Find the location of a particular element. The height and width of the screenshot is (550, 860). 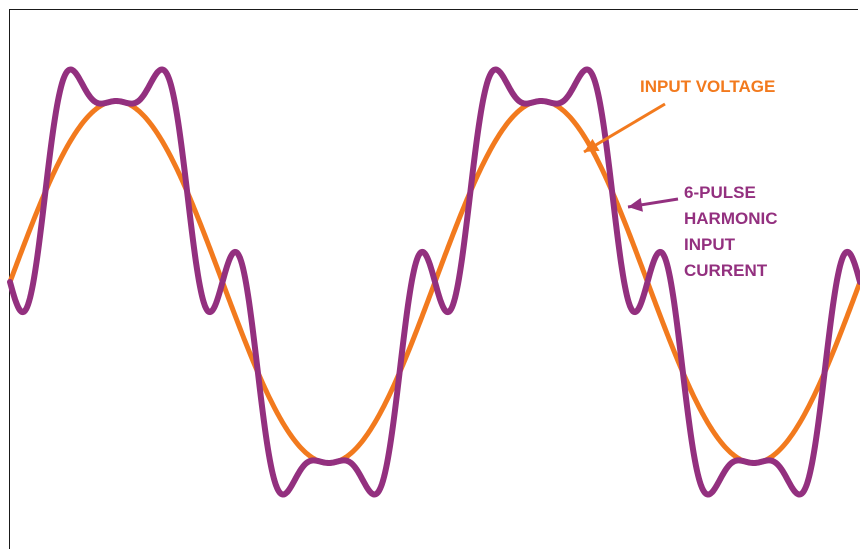

arrow-shaft is located at coordinates (624, 128).